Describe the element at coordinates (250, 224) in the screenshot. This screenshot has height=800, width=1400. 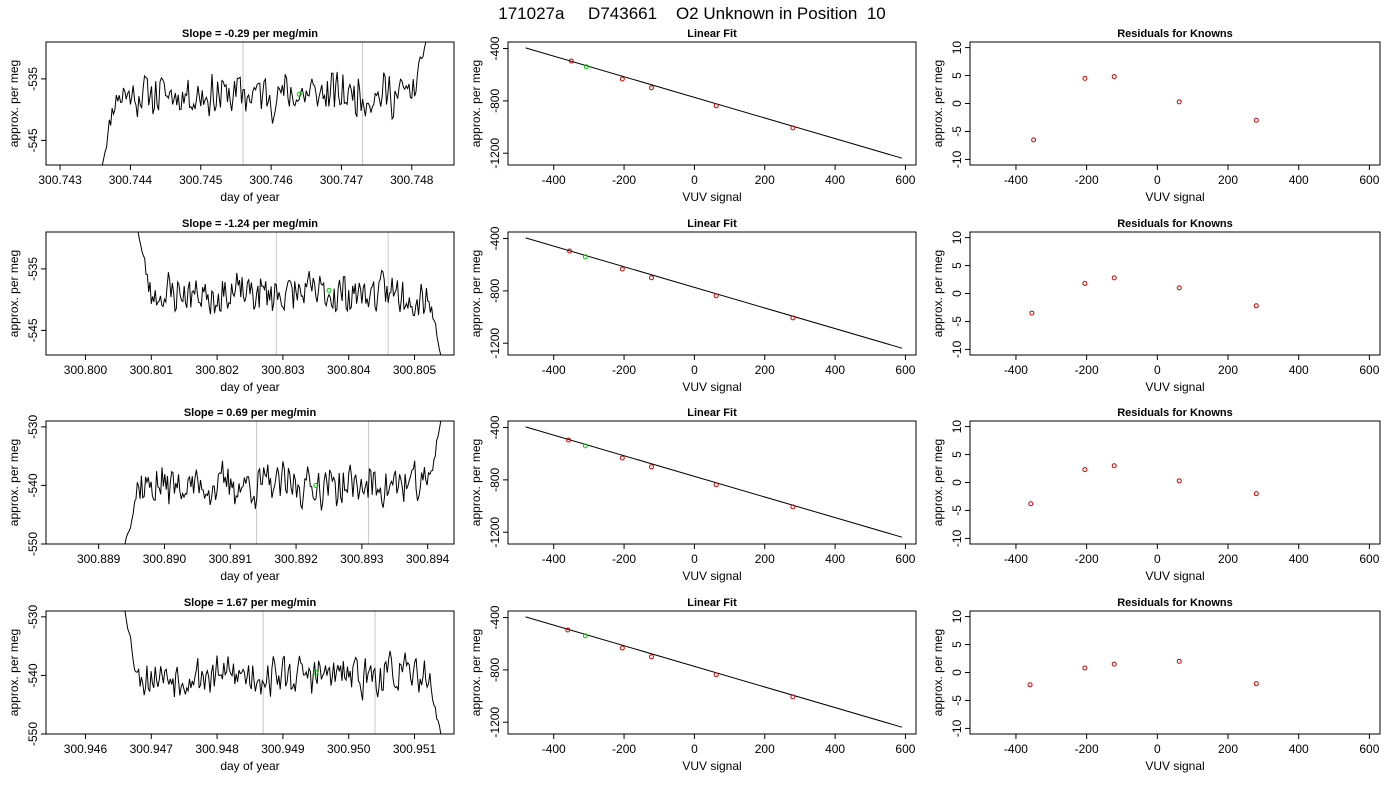
I see `panel-title: Slope = -1.24 per meg/min` at that location.